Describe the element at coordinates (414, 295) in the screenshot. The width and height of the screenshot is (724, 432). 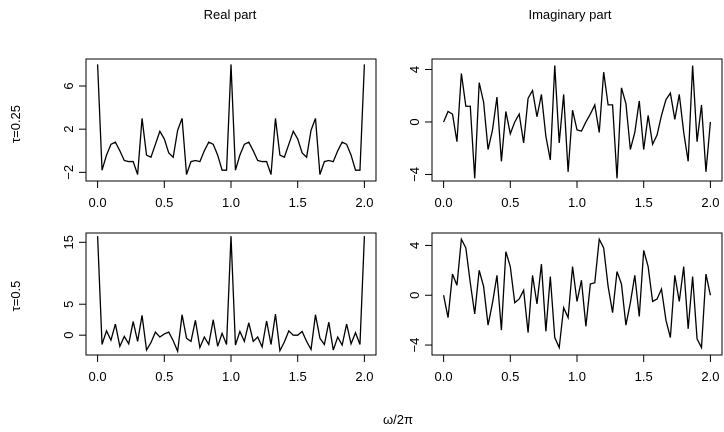
I see `y-tick-label-bottom-right-1: 0` at that location.